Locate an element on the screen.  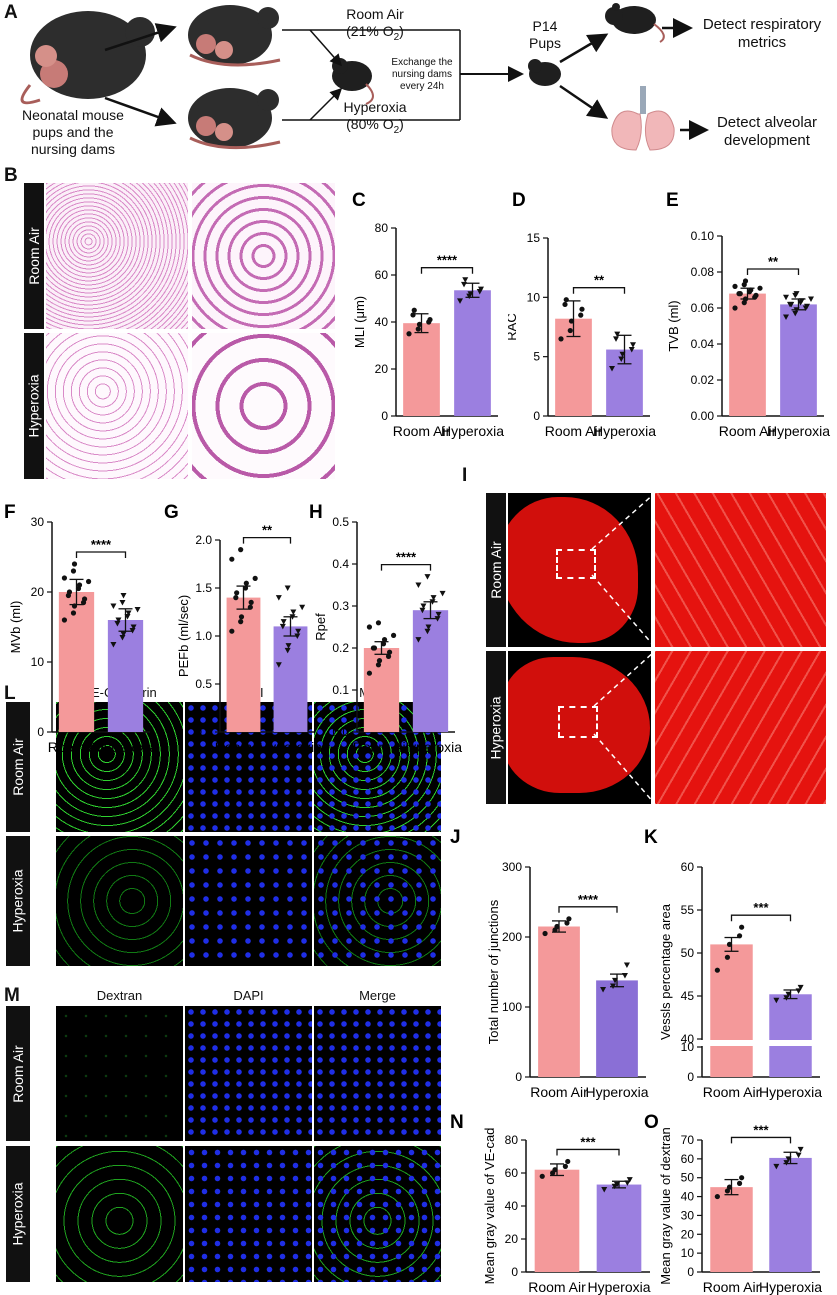
panel-letter-f: F is located at coordinates (10, 512).